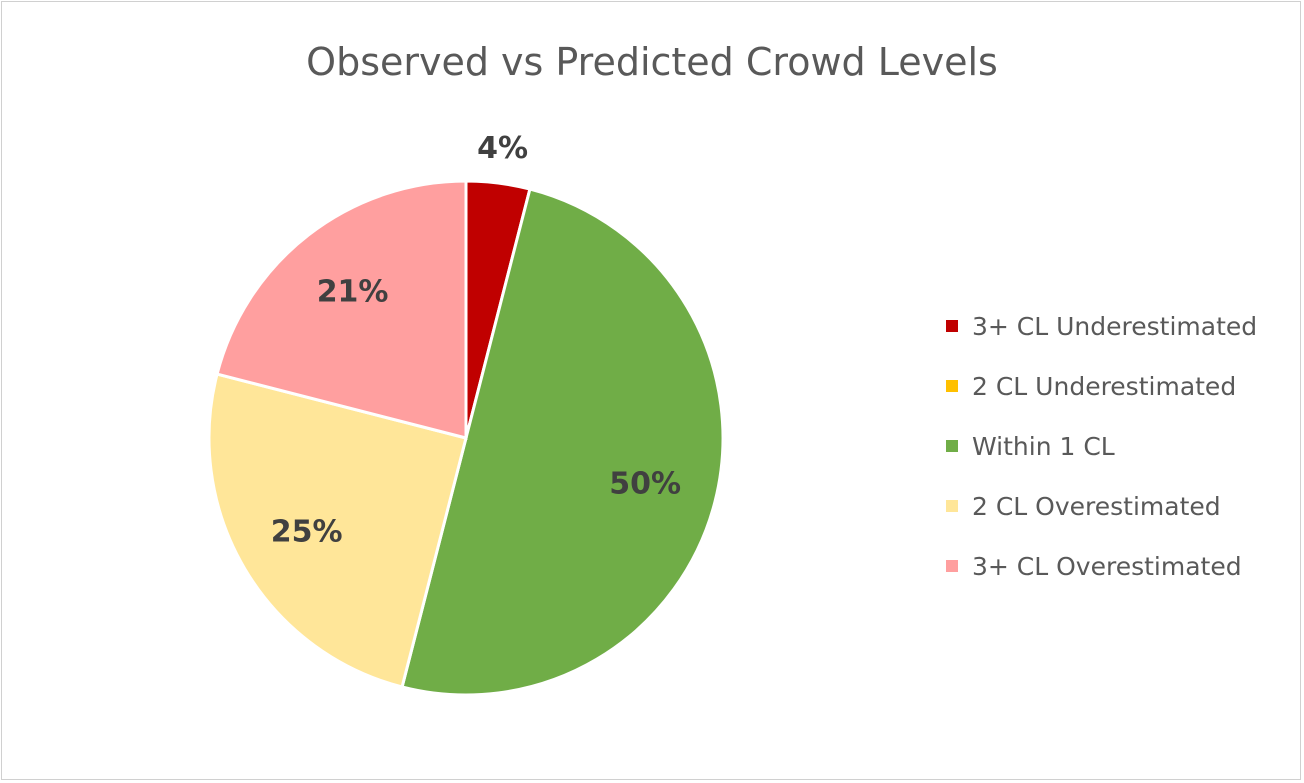  I want to click on legend-item: 3+ CL Underestimated, so click(1116, 326).